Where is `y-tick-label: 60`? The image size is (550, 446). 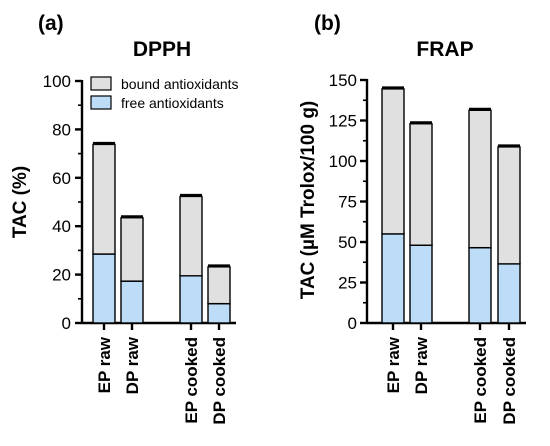 y-tick-label: 60 is located at coordinates (61, 178).